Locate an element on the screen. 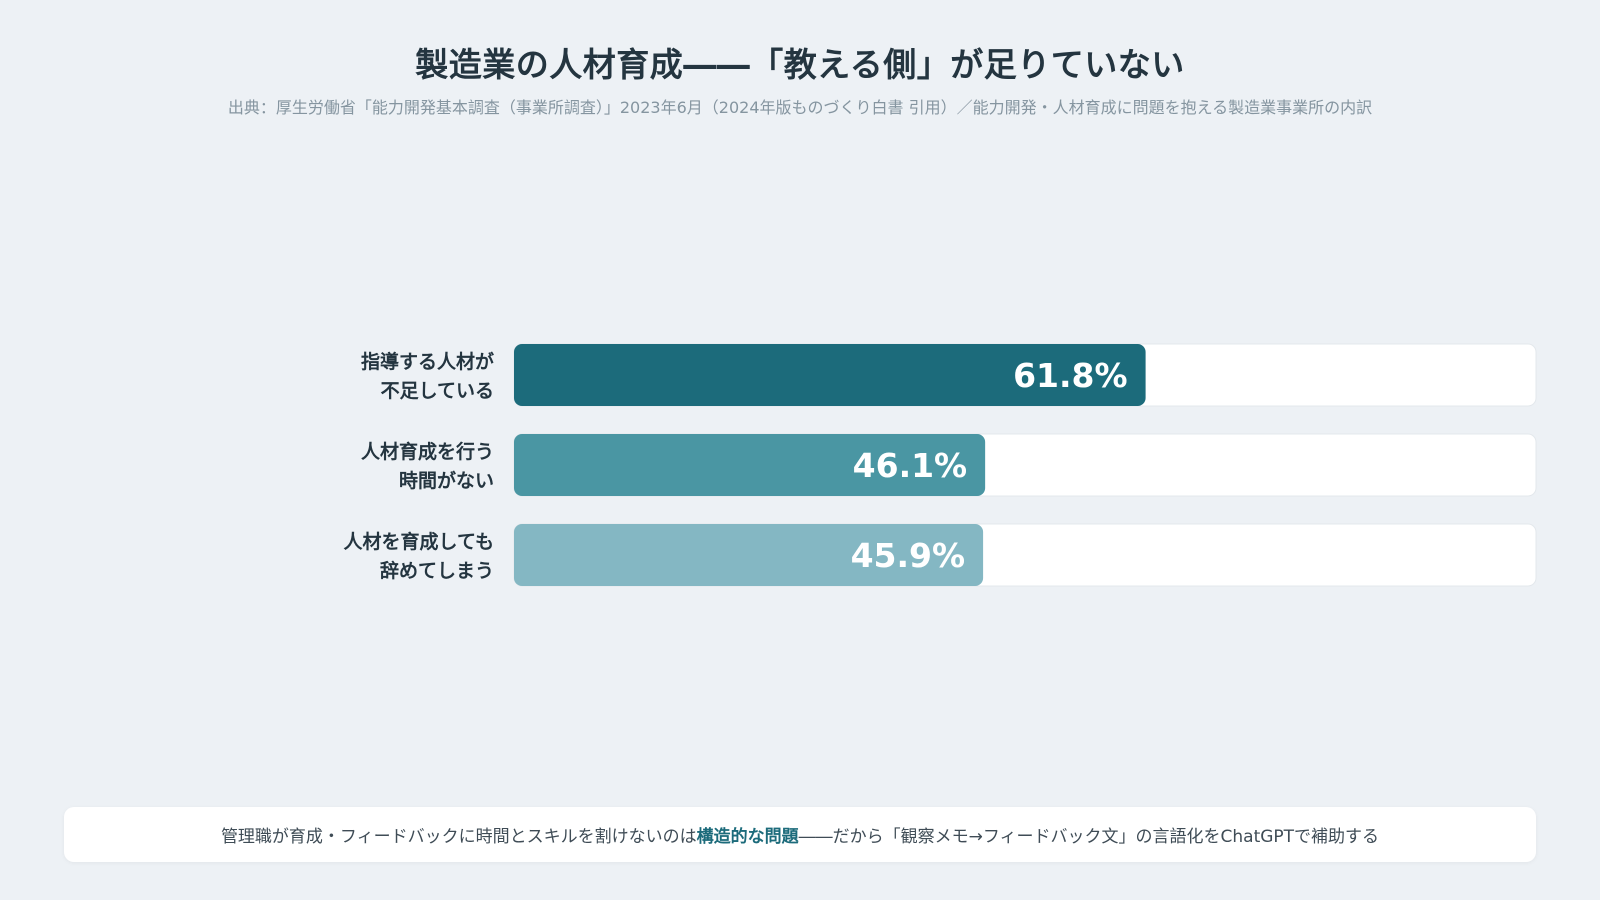  category-label: 人材を育成しても辞めてしまう is located at coordinates (419, 556).